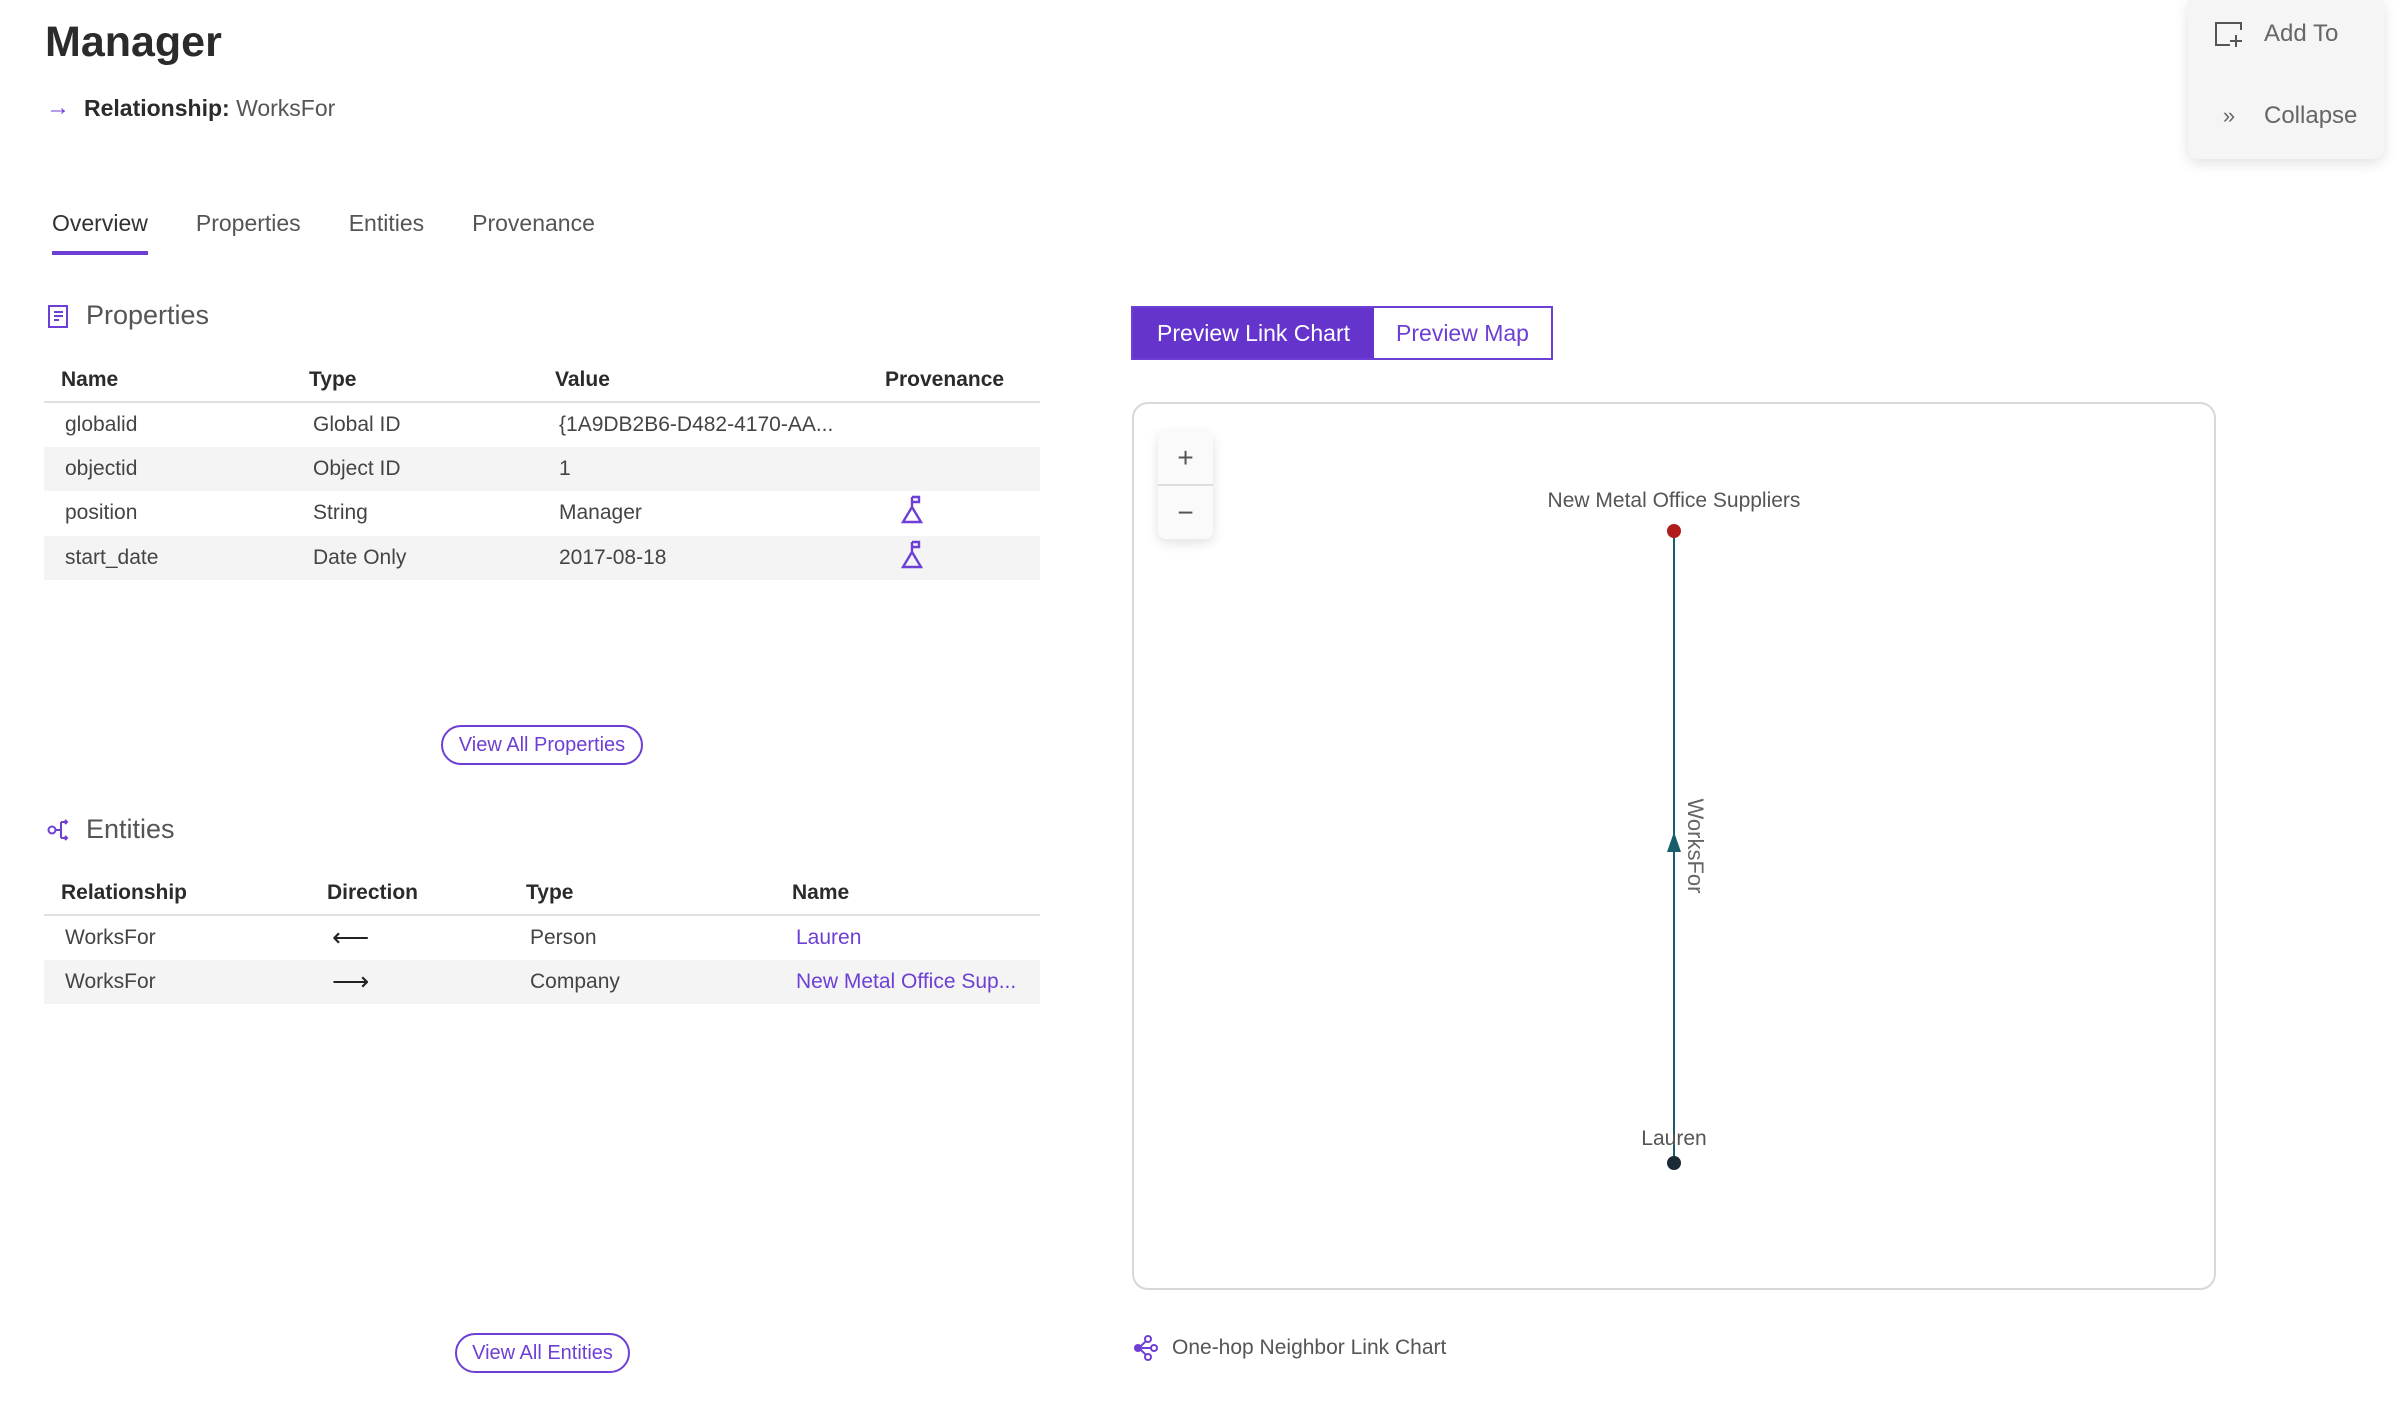 This screenshot has height=1401, width=2400. Describe the element at coordinates (1309, 1347) in the screenshot. I see `link-chart-caption-text: One-hop Neighbor Link Chart` at that location.